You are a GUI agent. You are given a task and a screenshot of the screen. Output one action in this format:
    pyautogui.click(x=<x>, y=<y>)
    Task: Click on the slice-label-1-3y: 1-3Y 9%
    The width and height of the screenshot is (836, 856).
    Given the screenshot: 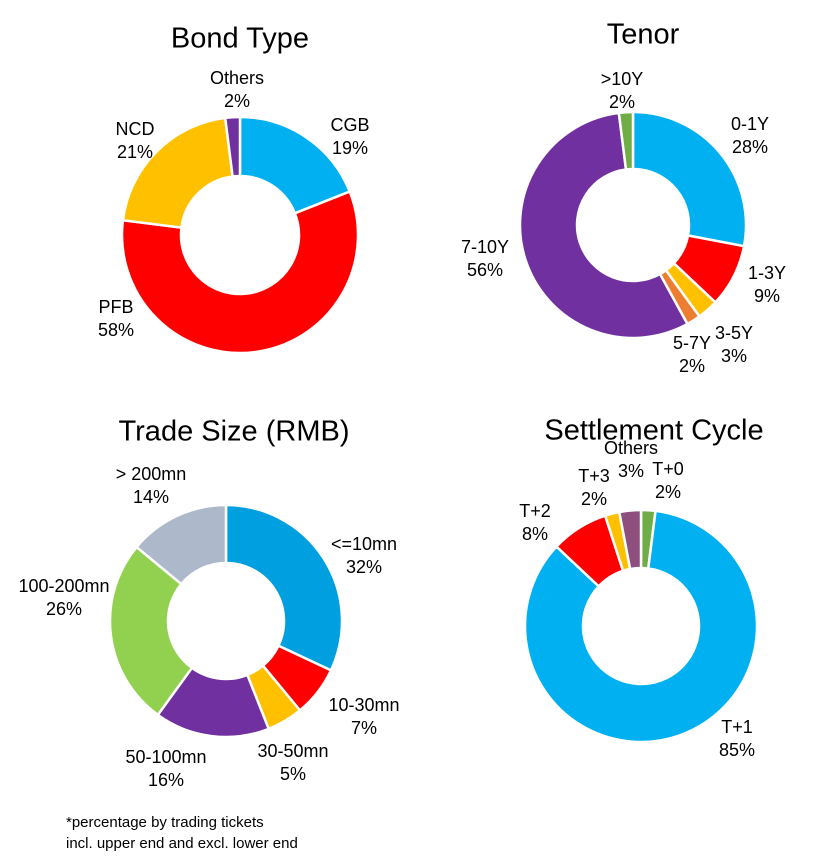 What is the action you would take?
    pyautogui.click(x=767, y=284)
    